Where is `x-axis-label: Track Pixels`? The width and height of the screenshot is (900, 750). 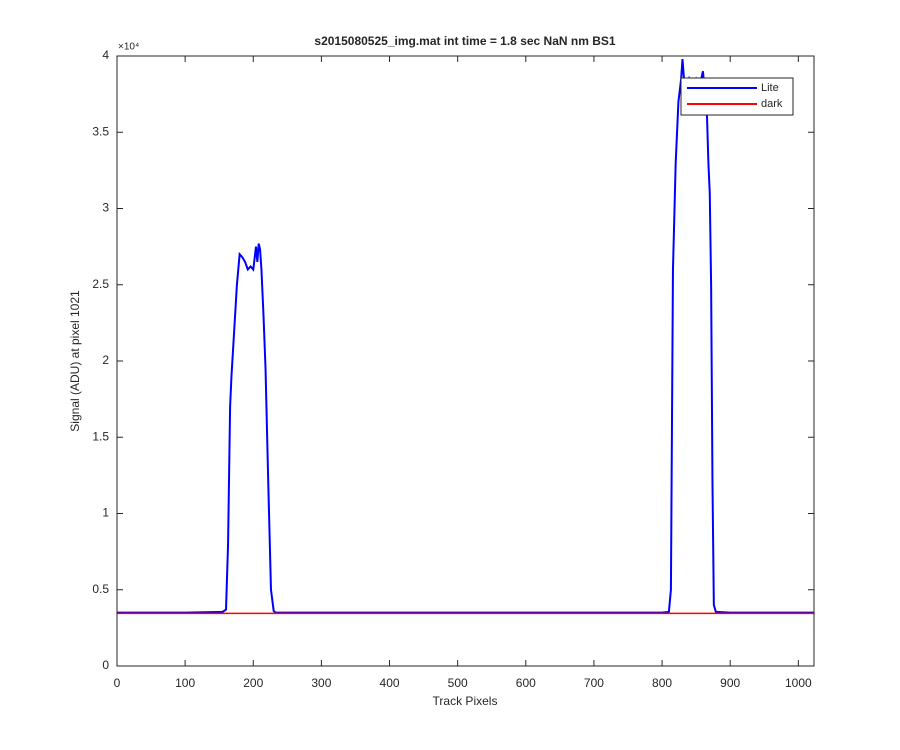 x-axis-label: Track Pixels is located at coordinates (465, 701).